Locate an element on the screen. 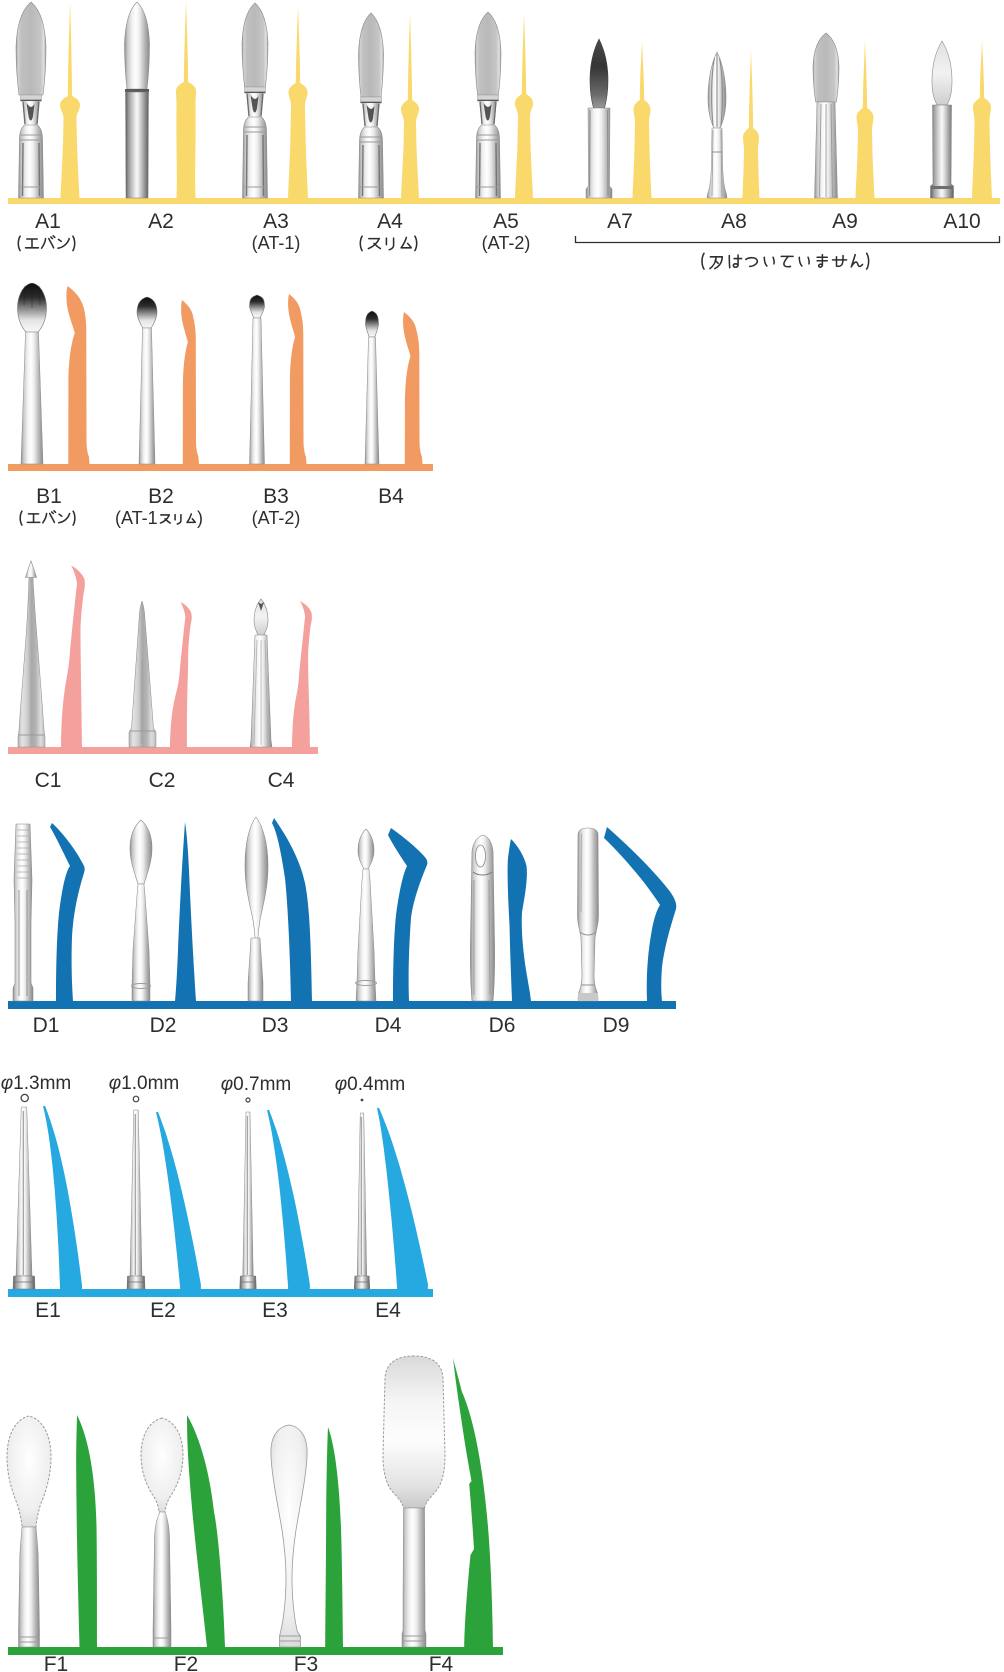 This screenshot has width=1004, height=1672. svg-text: A7 is located at coordinates (620, 221).